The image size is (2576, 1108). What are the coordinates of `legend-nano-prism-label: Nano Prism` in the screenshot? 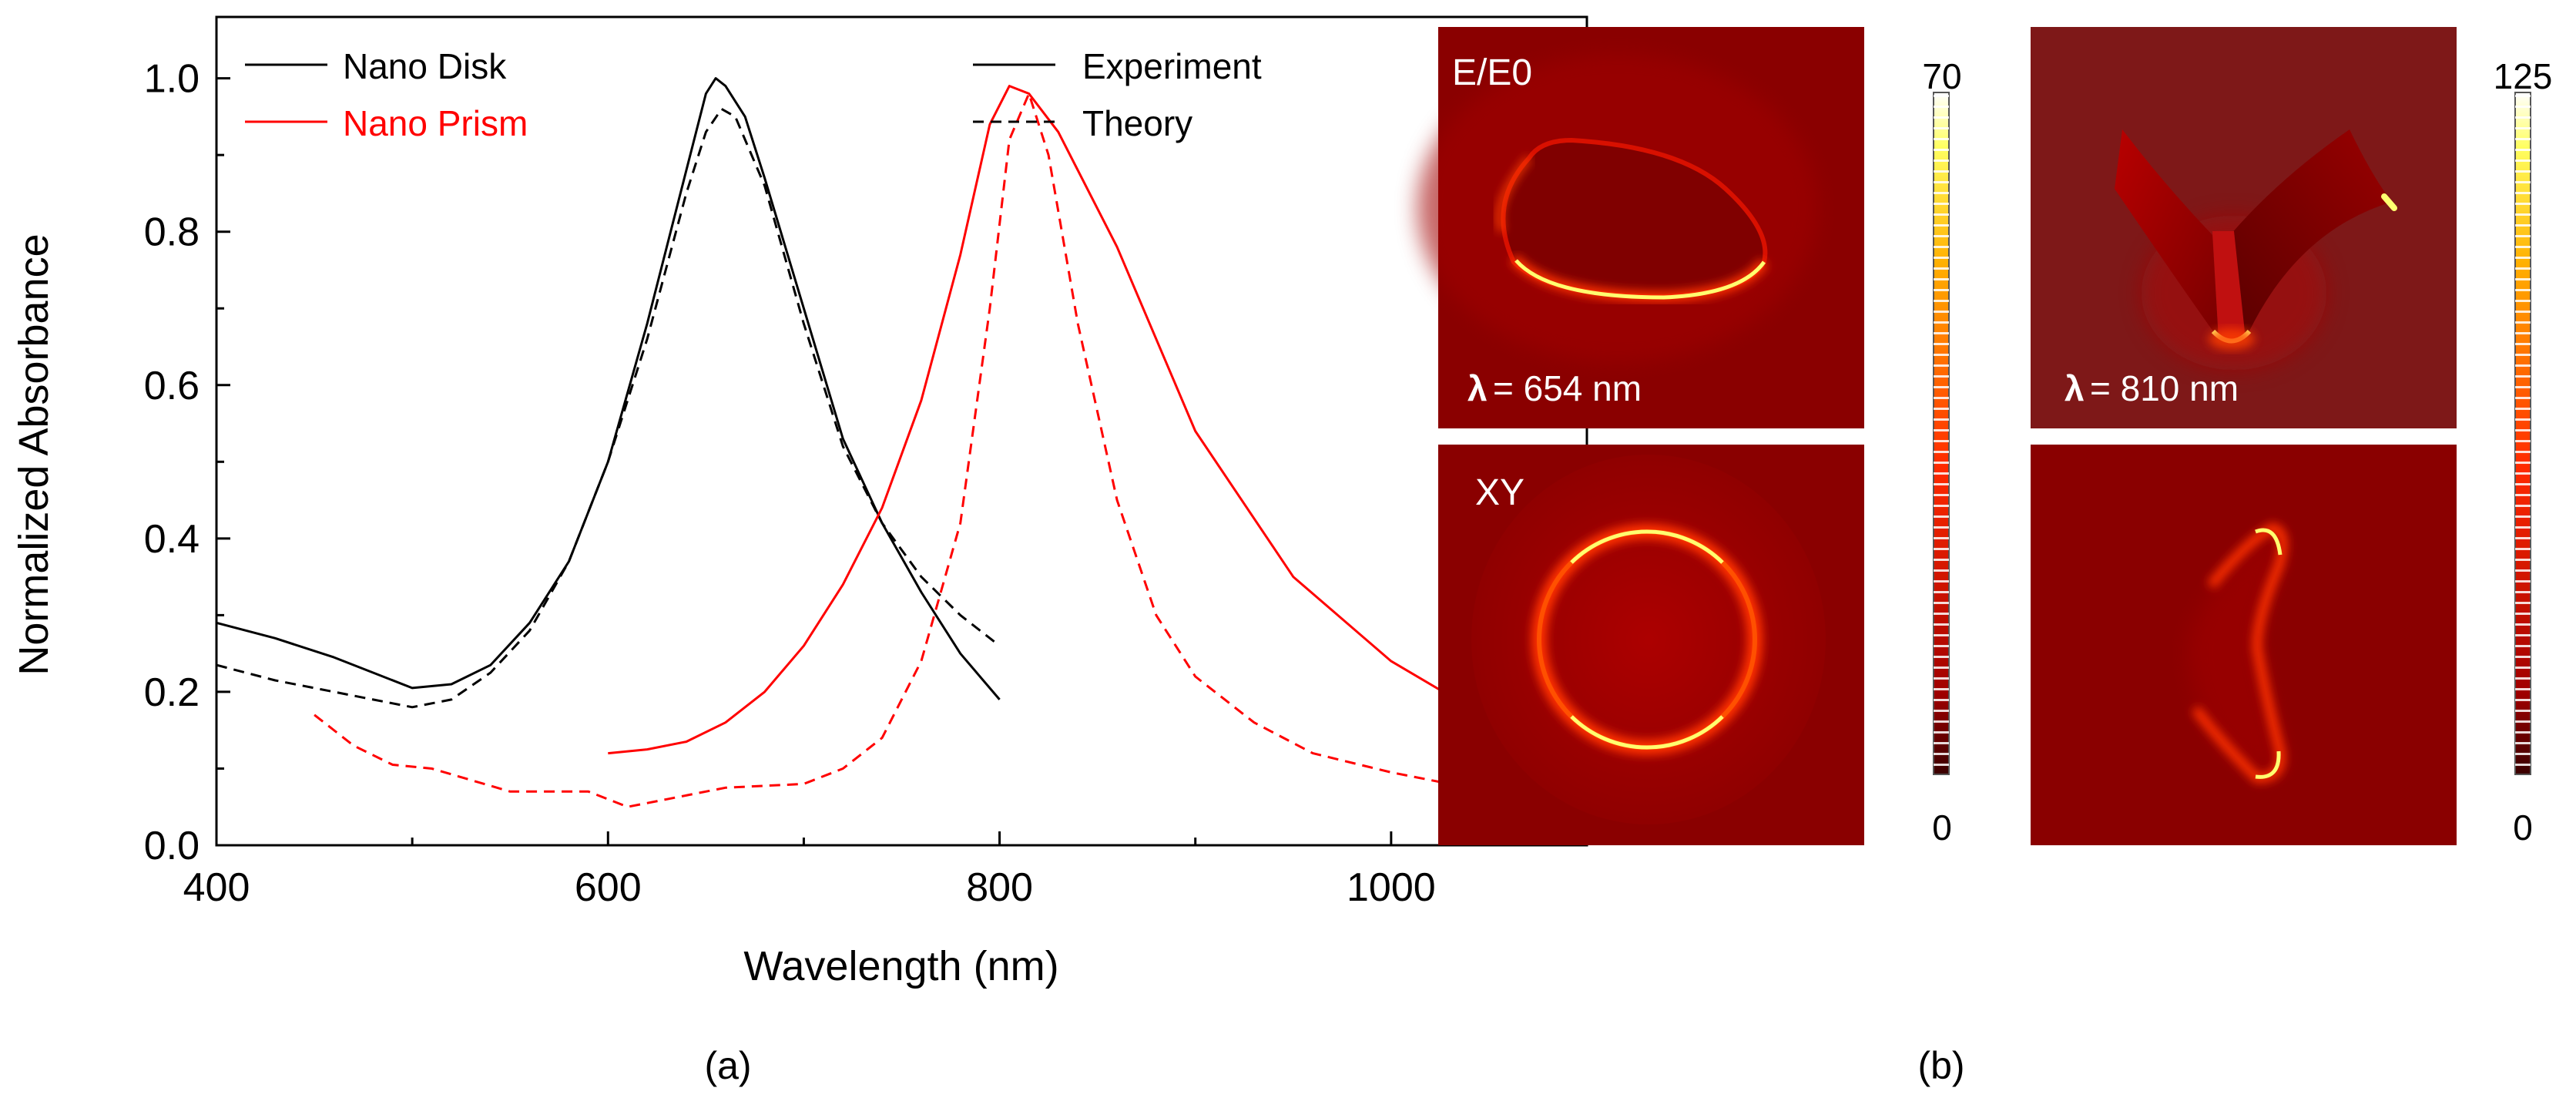 It's located at (435, 123).